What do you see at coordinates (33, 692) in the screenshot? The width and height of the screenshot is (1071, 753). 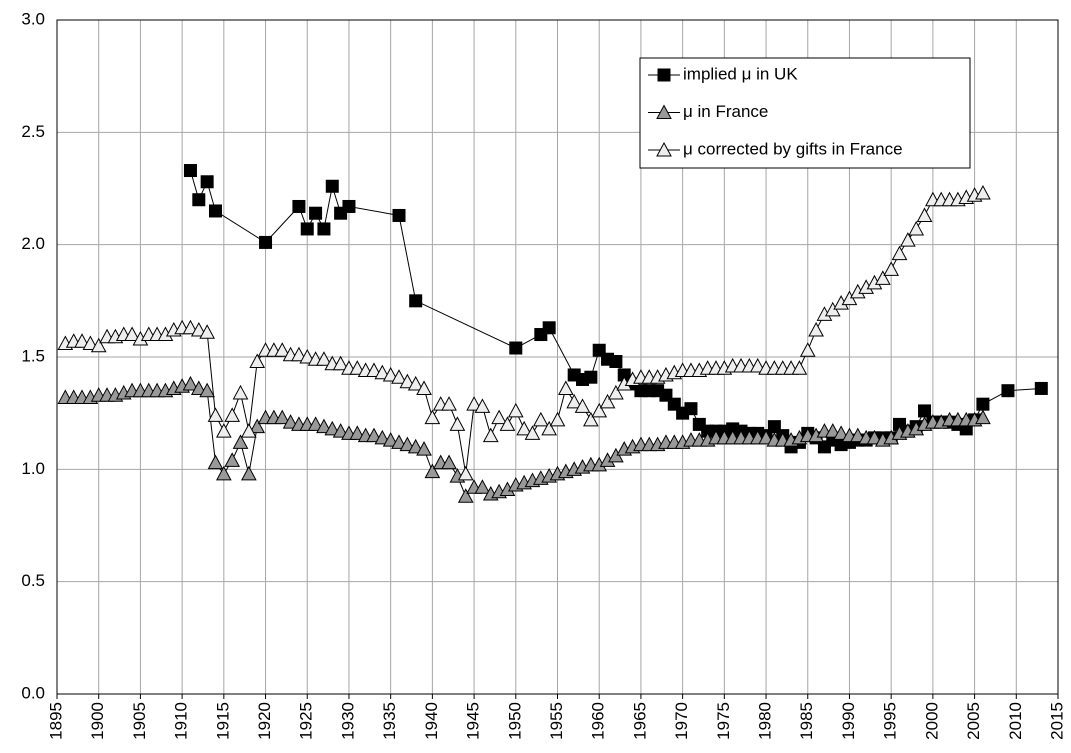 I see `y-tick-label: 0.0` at bounding box center [33, 692].